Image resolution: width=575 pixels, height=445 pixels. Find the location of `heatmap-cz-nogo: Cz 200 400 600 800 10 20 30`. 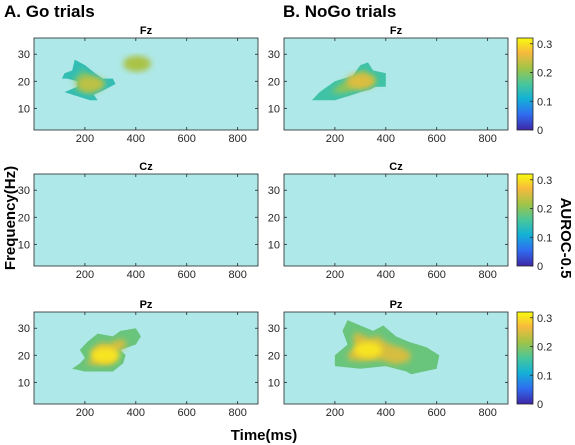

heatmap-cz-nogo: Cz 200 400 600 800 10 20 30 is located at coordinates (388, 221).